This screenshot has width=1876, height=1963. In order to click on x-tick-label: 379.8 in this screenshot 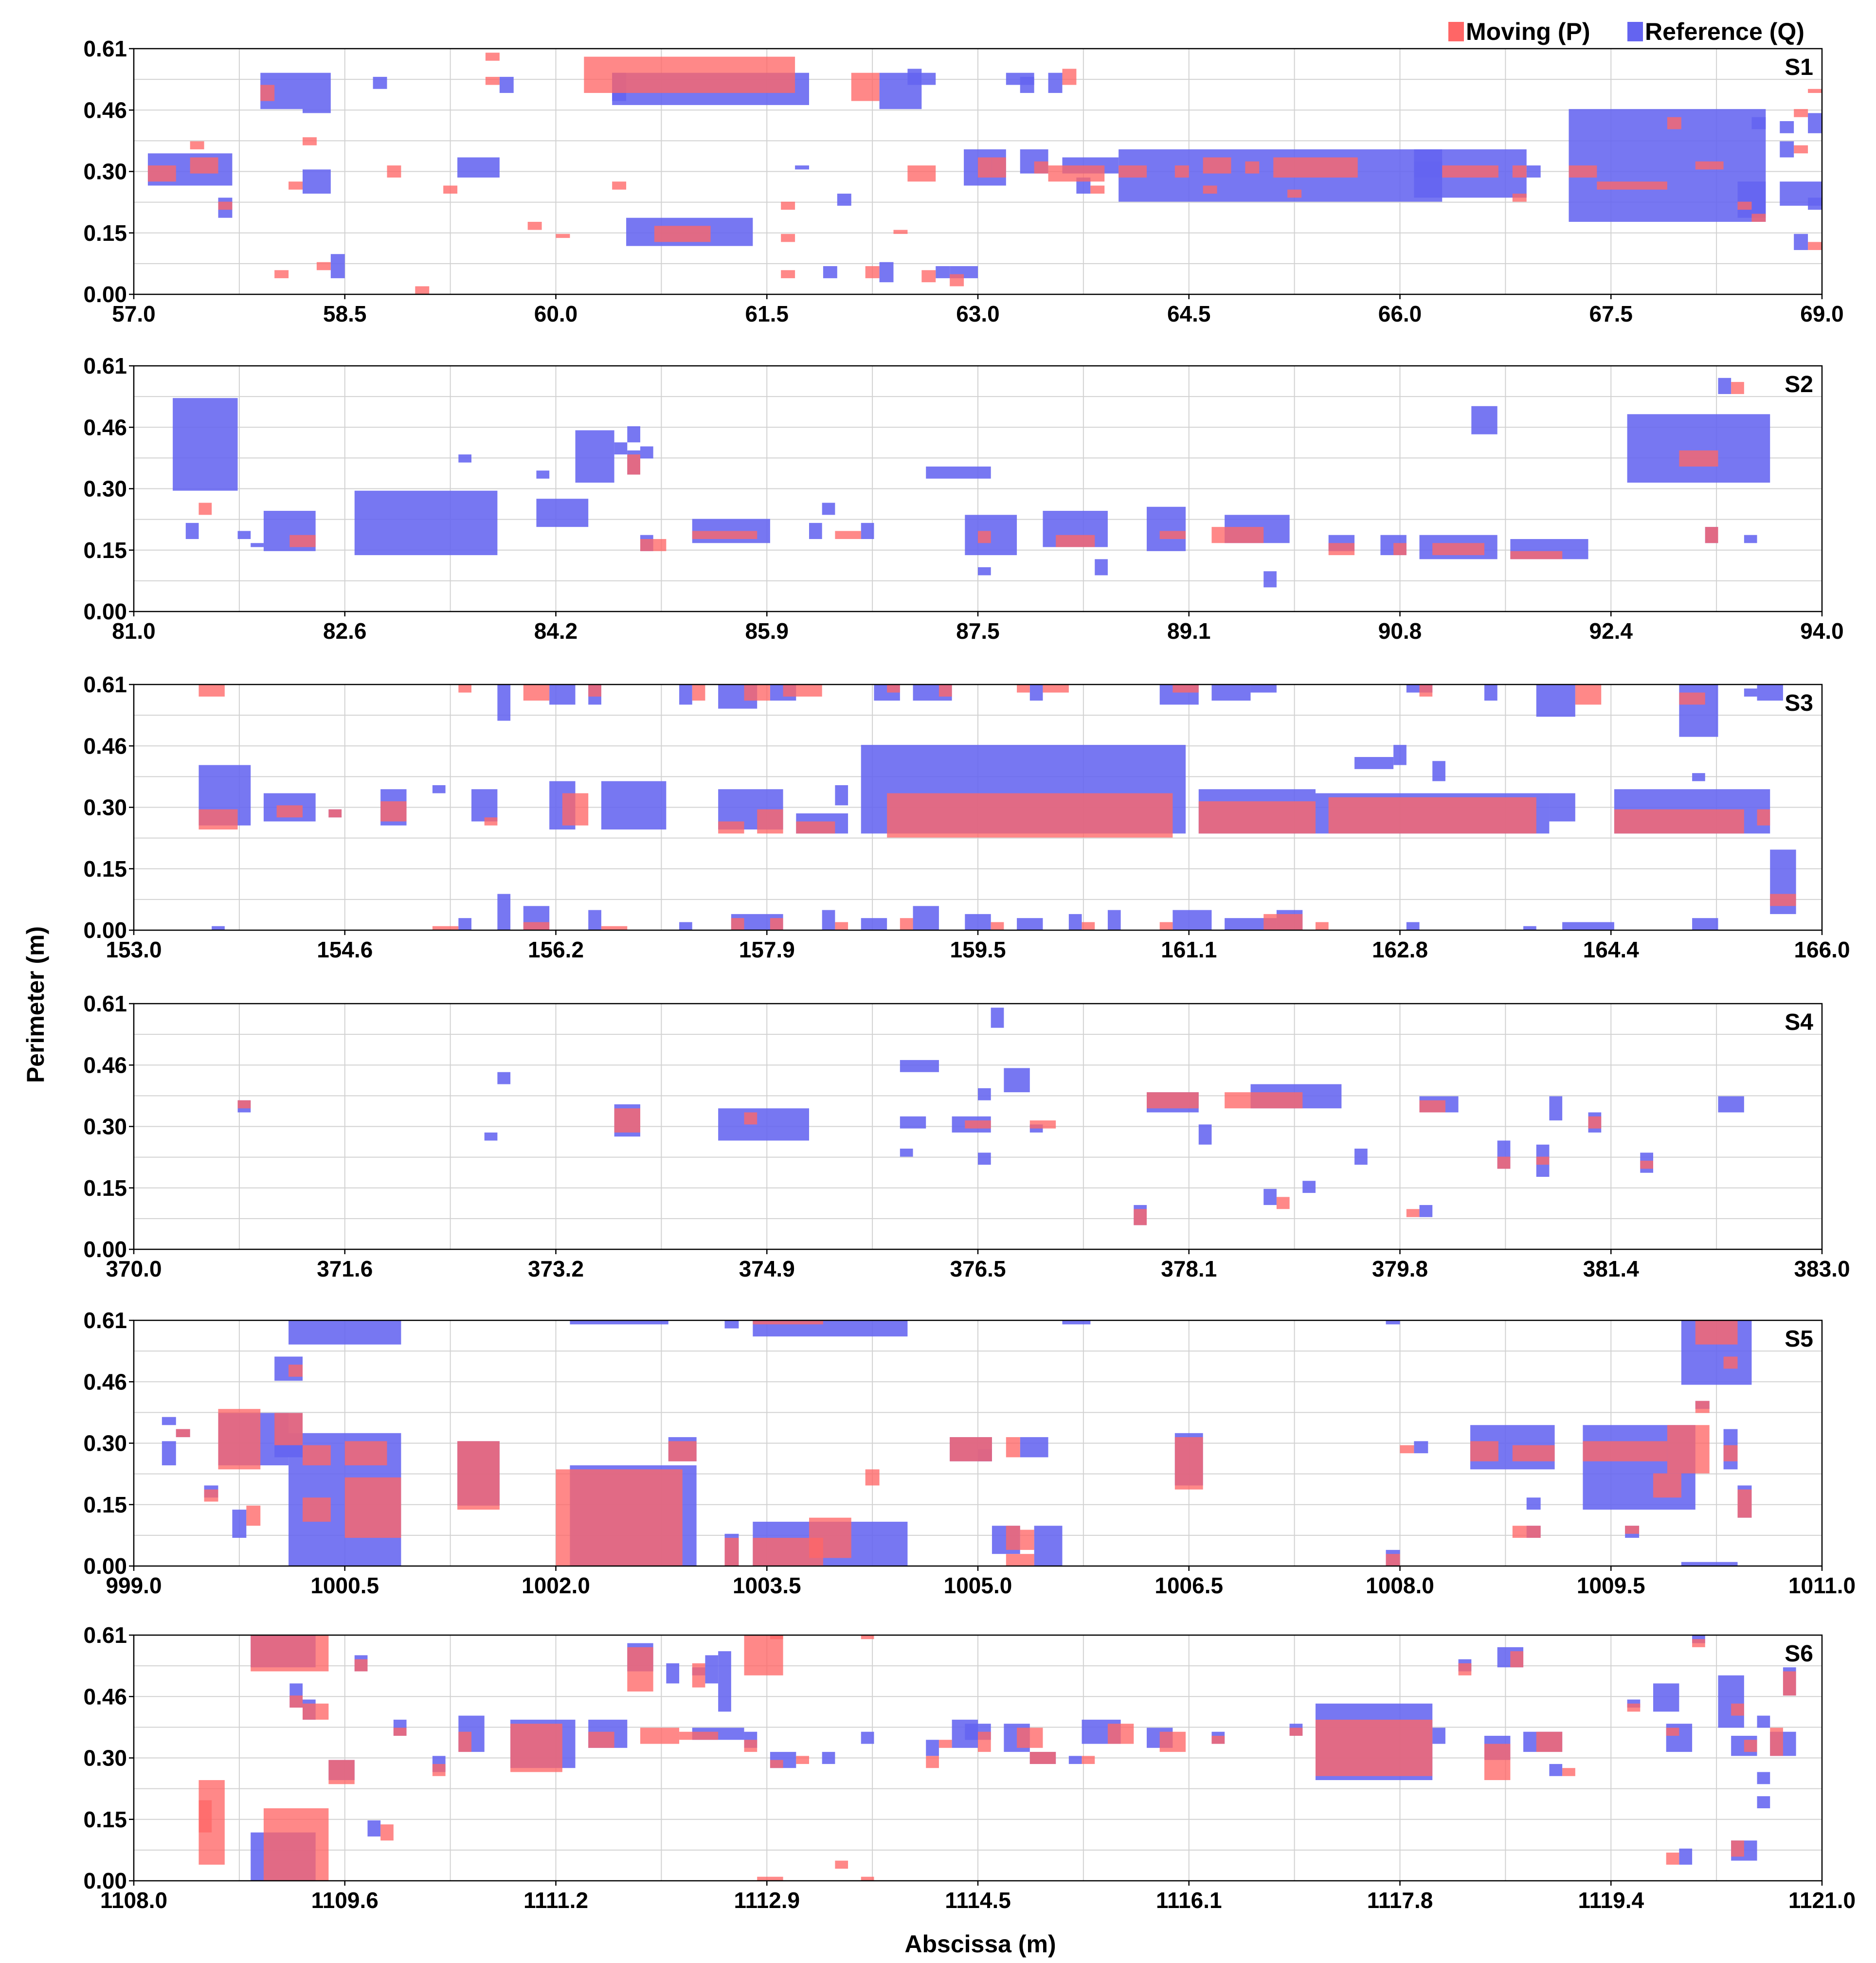, I will do `click(1400, 1268)`.